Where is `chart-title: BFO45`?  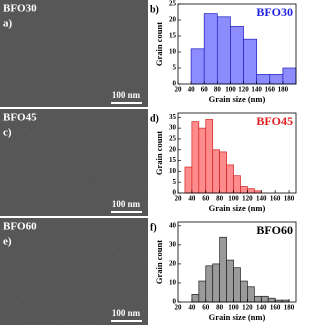
chart-title: BFO45 is located at coordinates (274, 121).